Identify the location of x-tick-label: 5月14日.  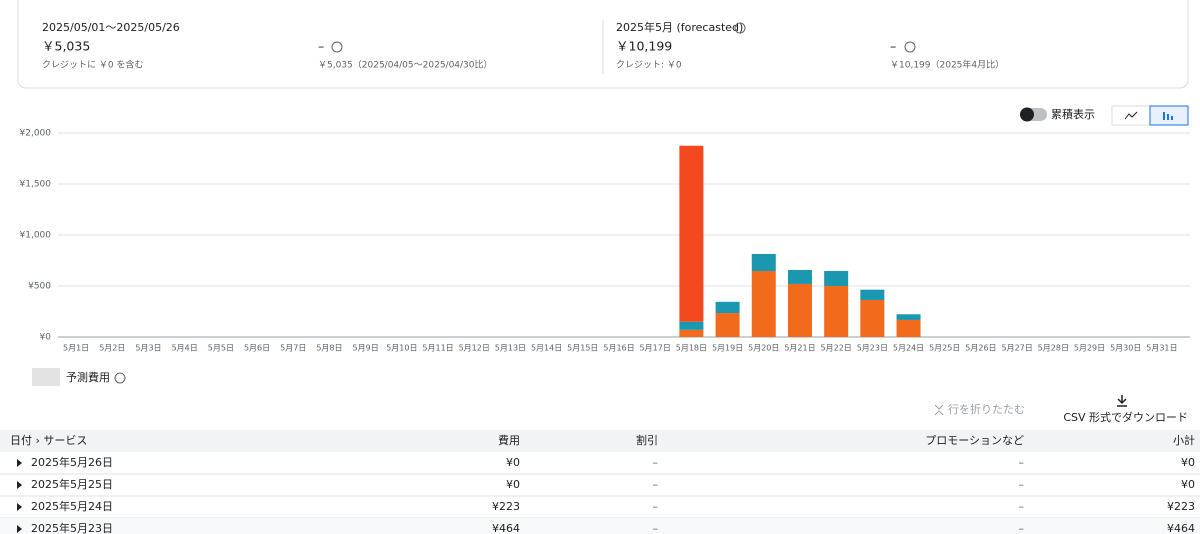
(546, 348).